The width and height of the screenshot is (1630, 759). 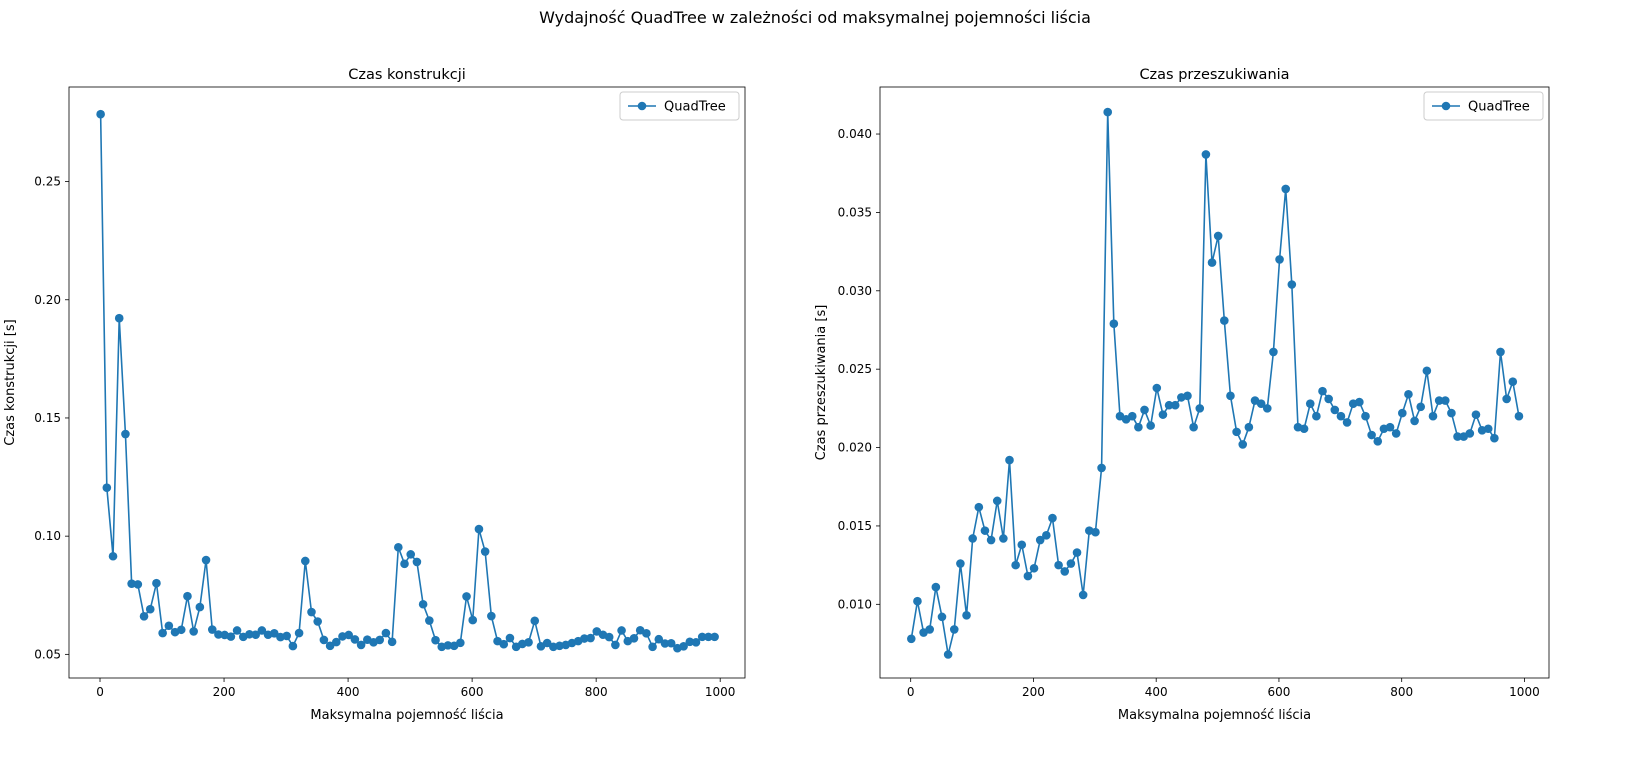 I want to click on legend-box, so click(x=679, y=106).